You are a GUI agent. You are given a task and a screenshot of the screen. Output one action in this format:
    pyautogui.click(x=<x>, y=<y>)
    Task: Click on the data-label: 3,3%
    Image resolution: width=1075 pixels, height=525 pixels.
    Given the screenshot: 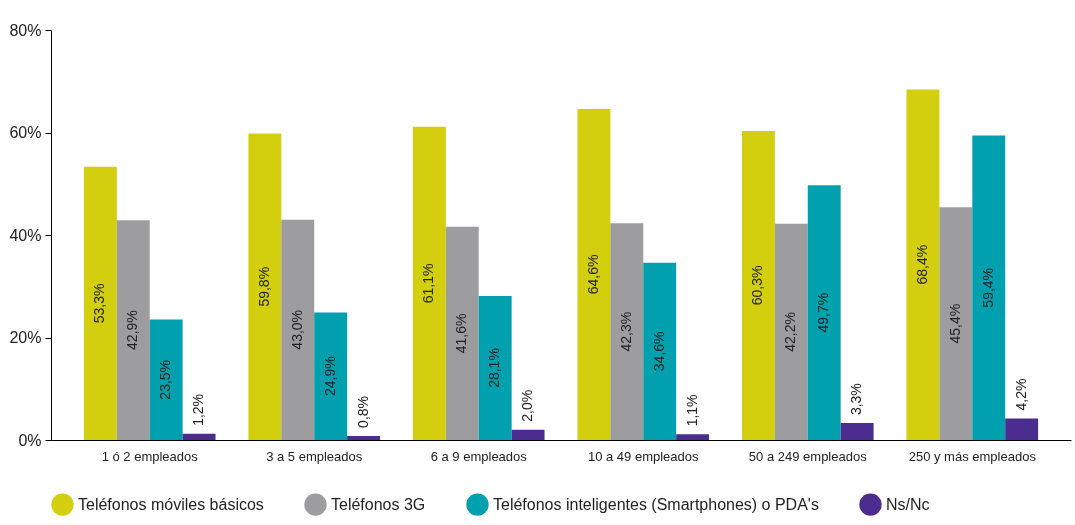 What is the action you would take?
    pyautogui.click(x=856, y=399)
    